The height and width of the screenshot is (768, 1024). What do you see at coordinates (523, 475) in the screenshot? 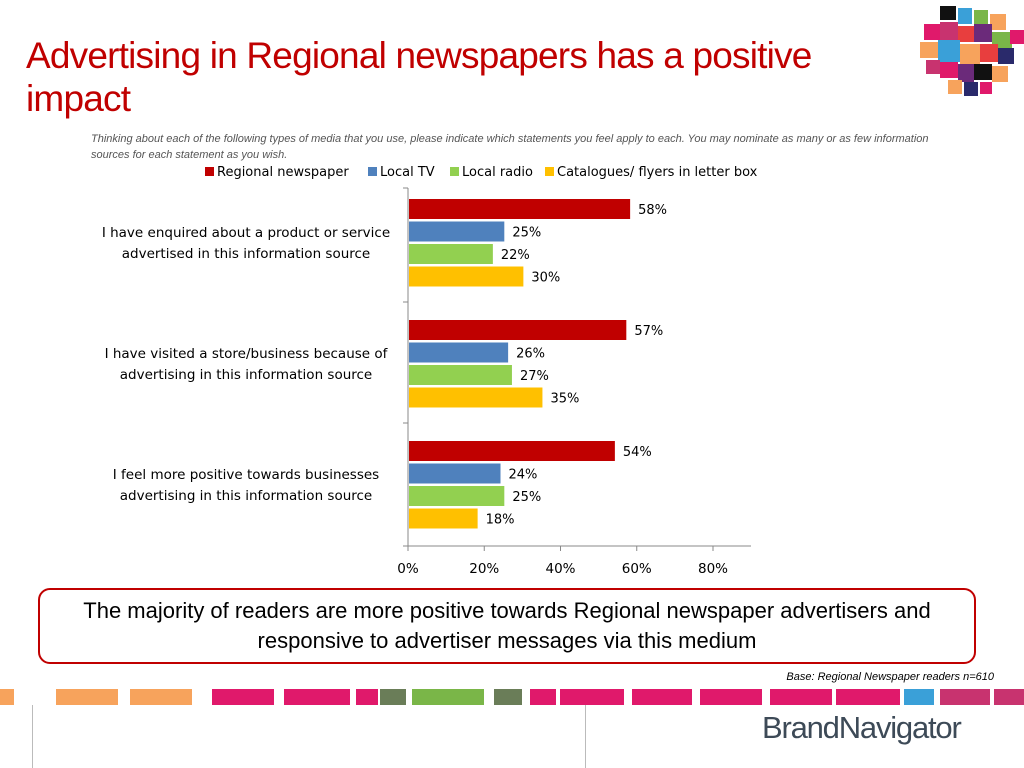
I see `data-label: 24%` at bounding box center [523, 475].